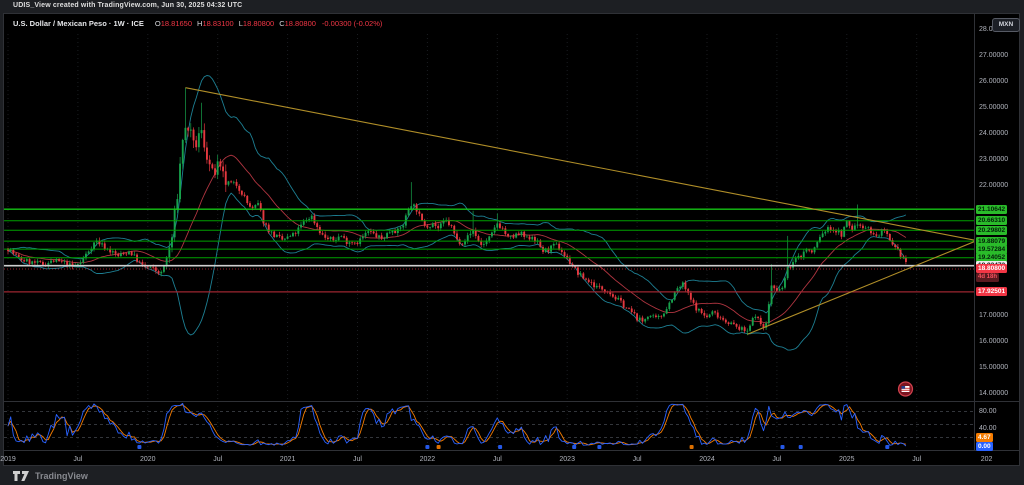 The height and width of the screenshot is (485, 1024). Describe the element at coordinates (994, 393) in the screenshot. I see `price-tick-14.00000: 14.00000` at that location.